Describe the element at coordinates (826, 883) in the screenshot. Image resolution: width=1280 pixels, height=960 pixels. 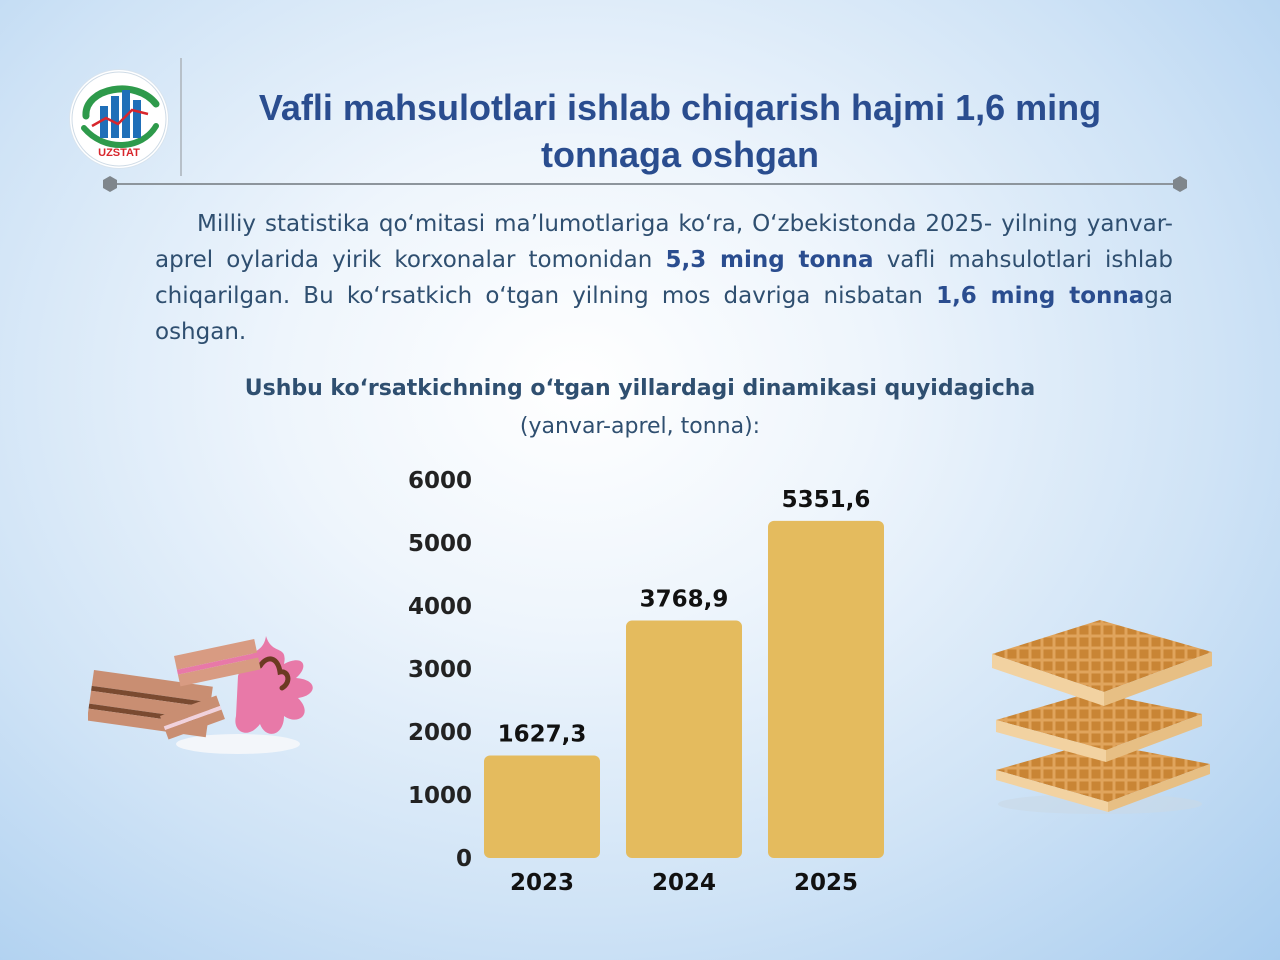
I see `x-tick-label: 2025` at that location.